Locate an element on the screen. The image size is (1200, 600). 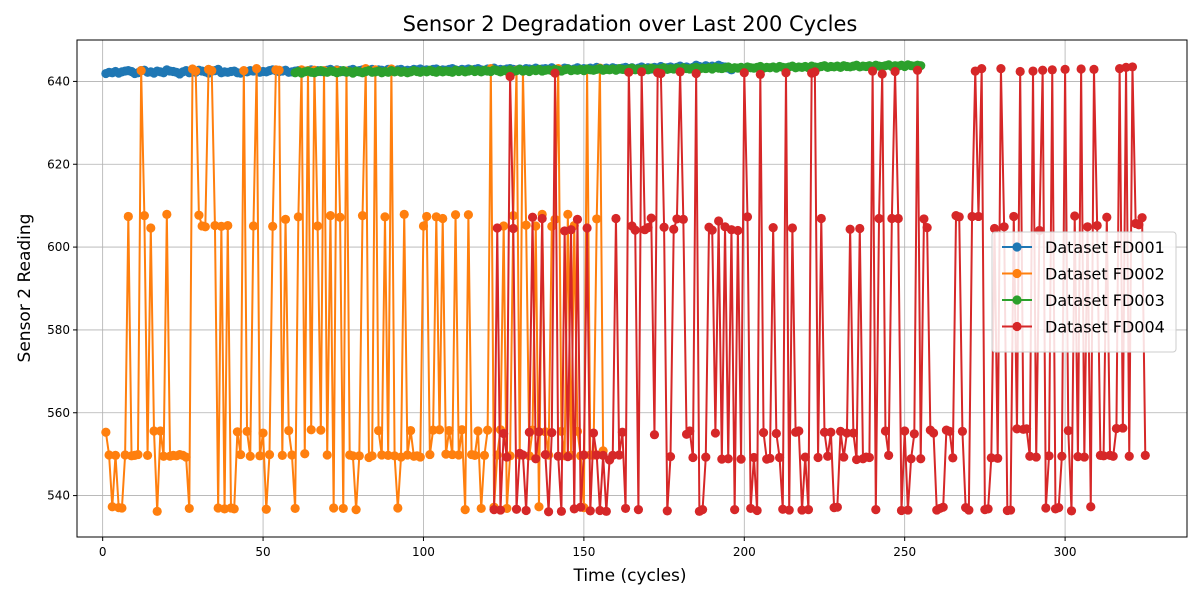
x-tick-label: 100 is located at coordinates (423, 552).